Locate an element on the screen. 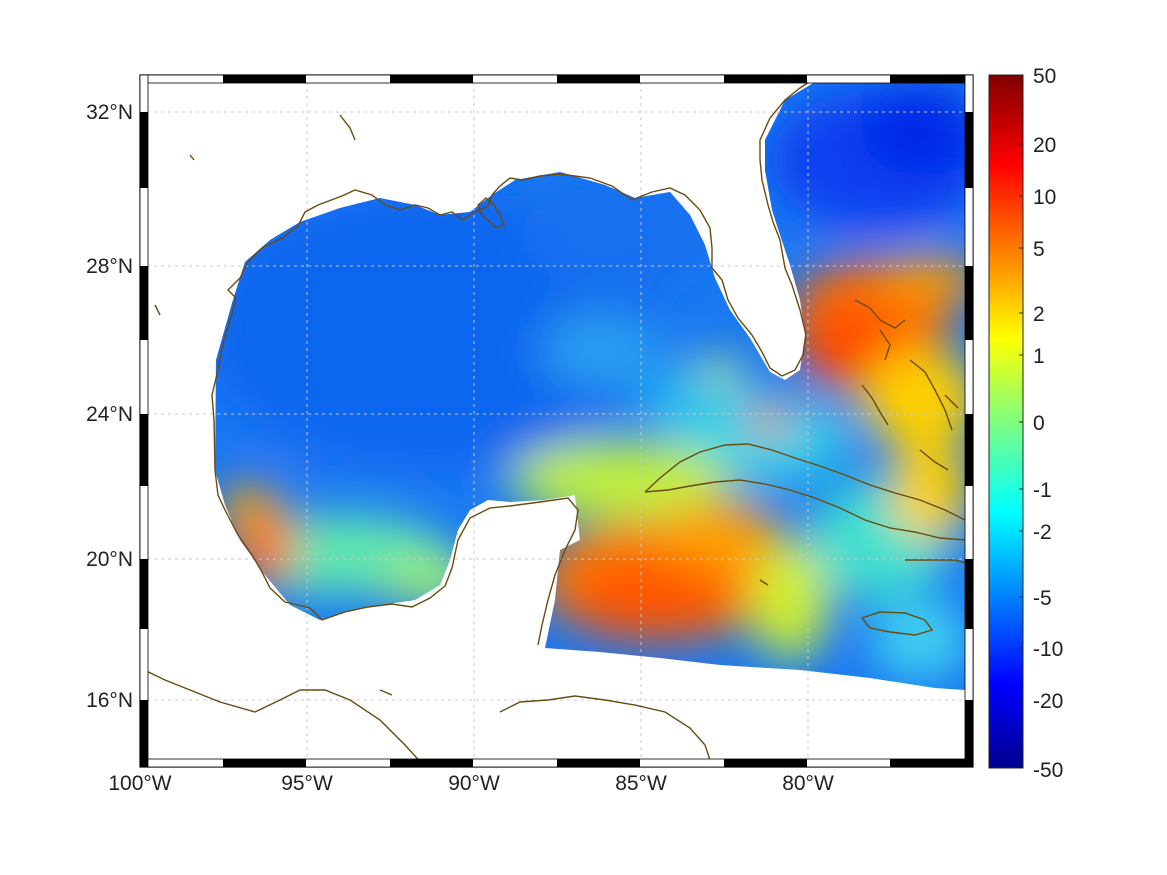  colorbar-tick-label: 10 is located at coordinates (1044, 197).